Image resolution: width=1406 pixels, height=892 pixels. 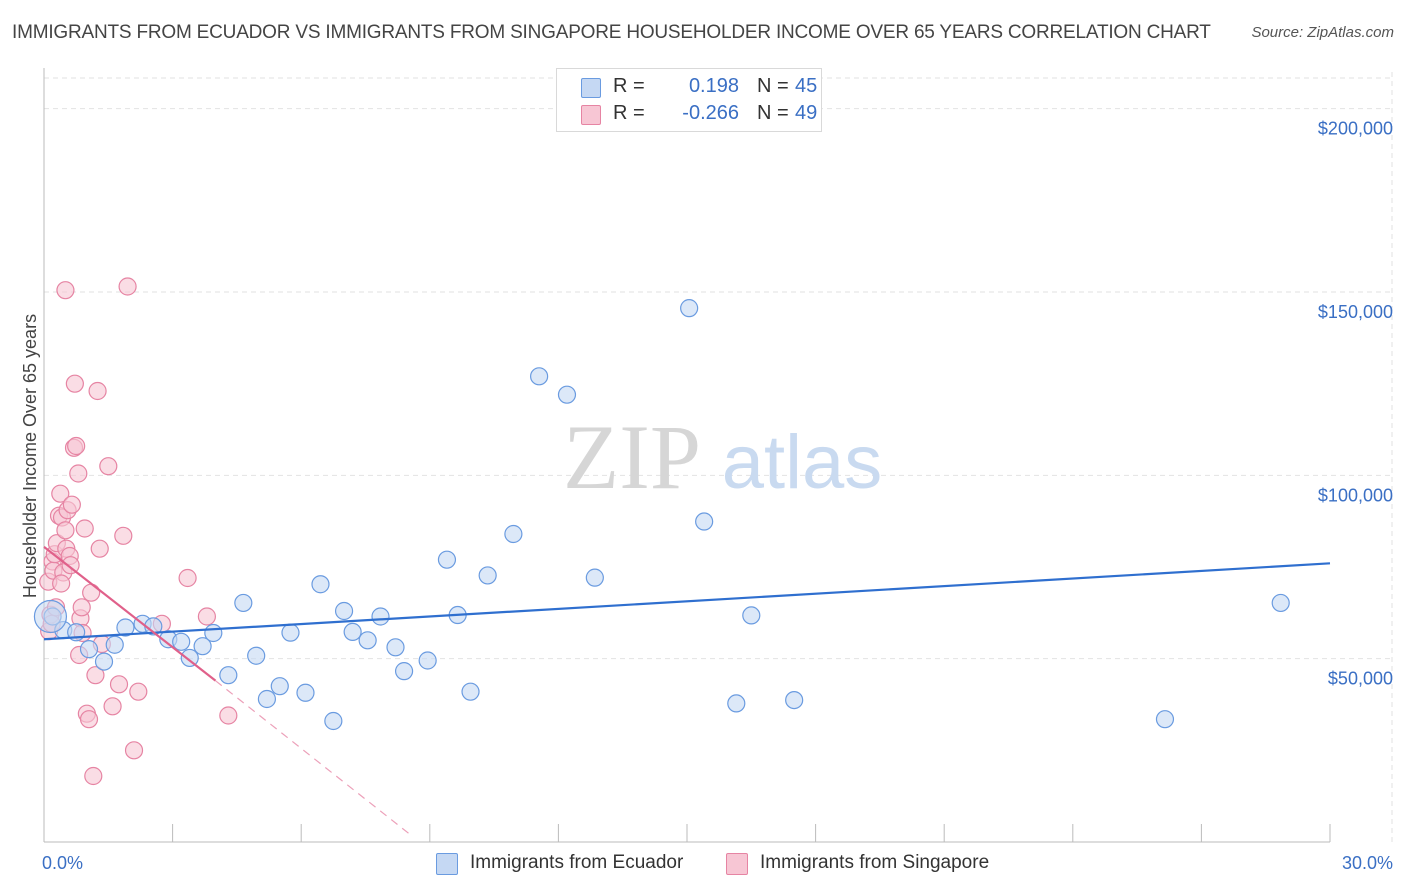 What do you see at coordinates (1322, 32) in the screenshot?
I see `source-note: Source: ZipAtlas.com` at bounding box center [1322, 32].